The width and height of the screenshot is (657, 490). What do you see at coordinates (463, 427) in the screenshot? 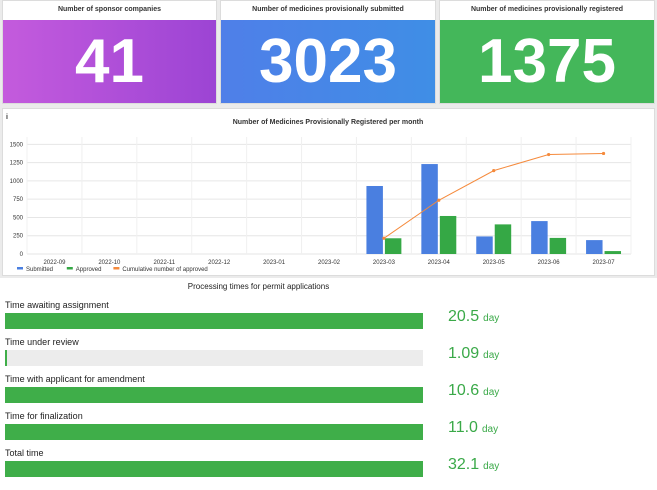
I see `processing-value-number: 11.0` at bounding box center [463, 427].